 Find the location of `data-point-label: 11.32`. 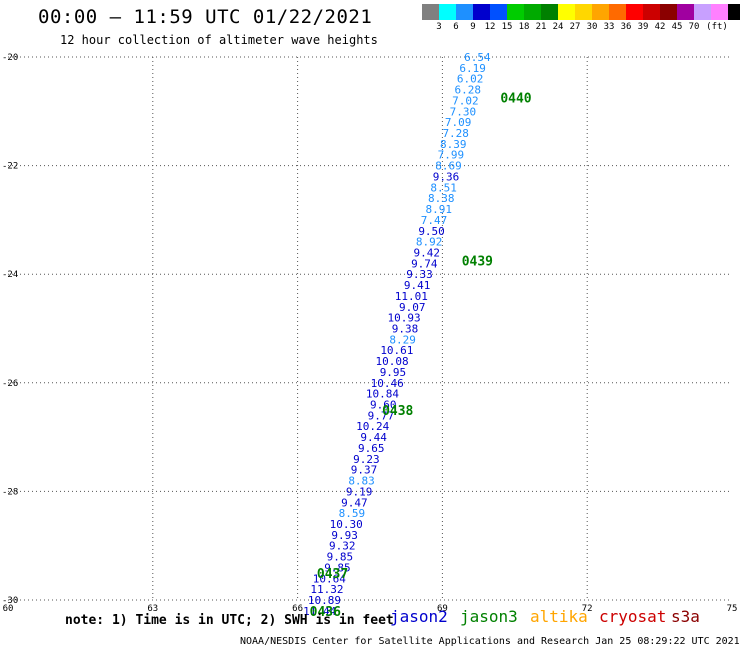

data-point-label: 11.32 is located at coordinates (326, 589).